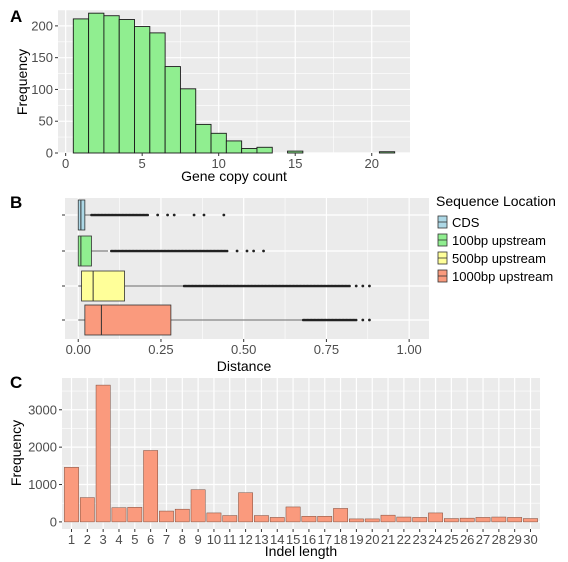 This screenshot has height=562, width=568. What do you see at coordinates (42, 409) in the screenshot?
I see `panel-c-ytick-label: 3000` at bounding box center [42, 409].